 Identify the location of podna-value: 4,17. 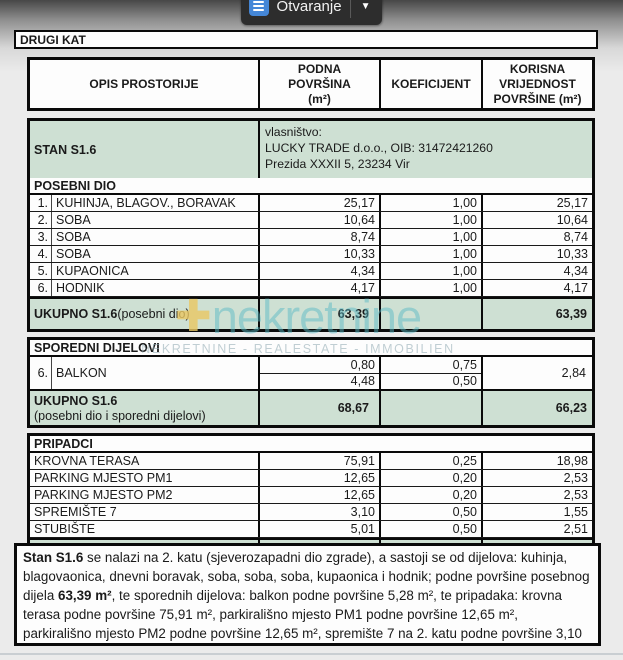
(318, 288).